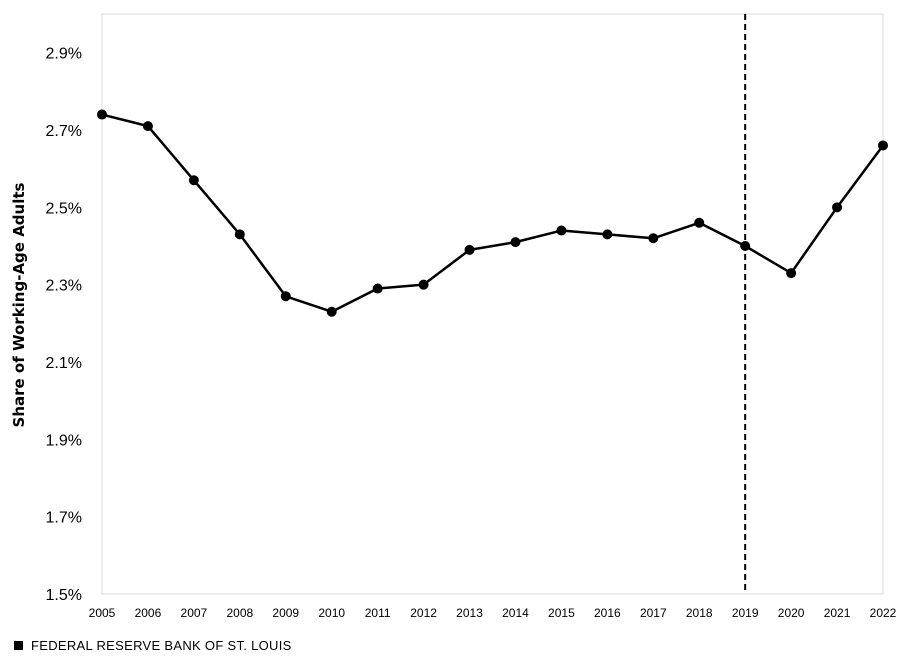  I want to click on x-tick-label: 2020, so click(791, 613).